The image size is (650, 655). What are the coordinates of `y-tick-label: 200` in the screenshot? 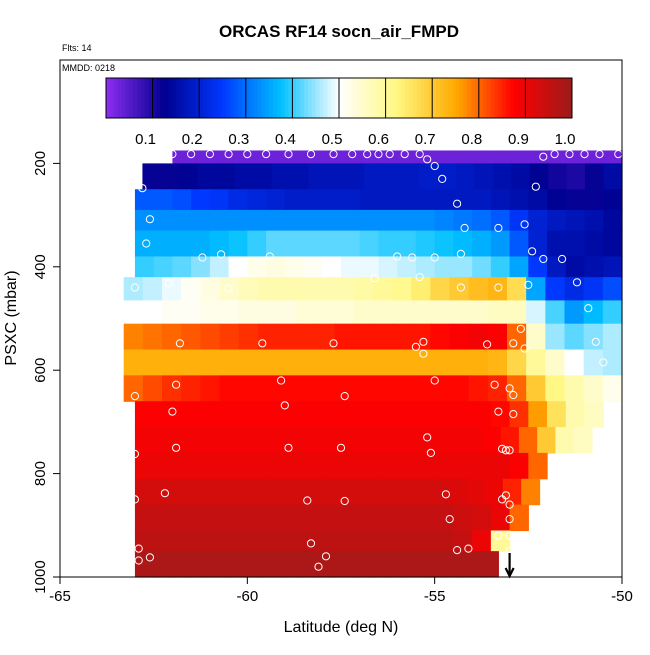 It's located at (40, 163).